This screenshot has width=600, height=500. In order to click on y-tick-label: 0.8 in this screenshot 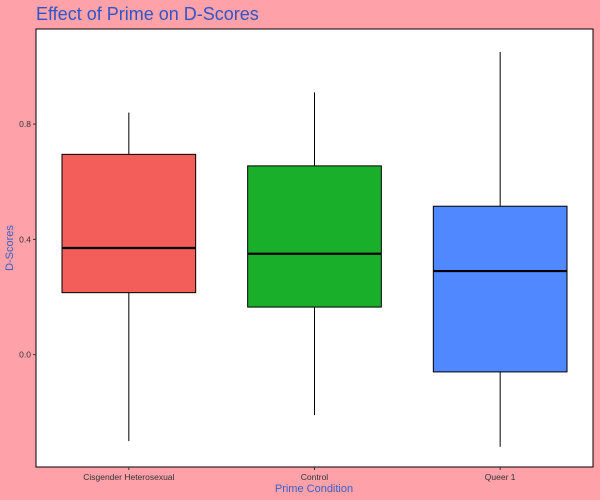, I will do `click(25, 124)`.